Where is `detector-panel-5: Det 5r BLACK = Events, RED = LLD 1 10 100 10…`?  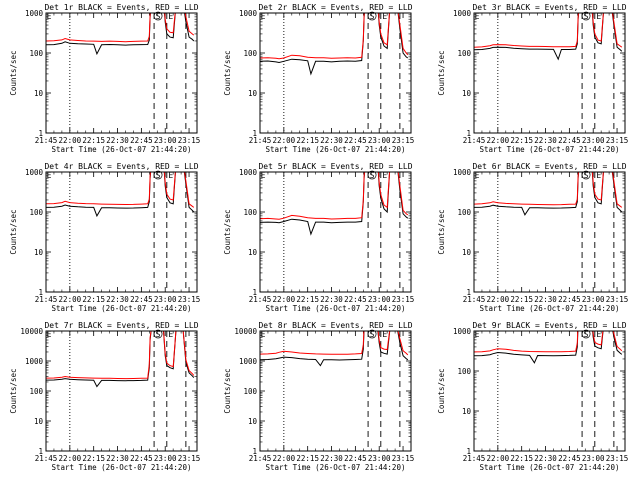
detector-panel-5: Det 5r BLACK = Events, RED = LLD 1 10 100 10… is located at coordinates (319, 237).